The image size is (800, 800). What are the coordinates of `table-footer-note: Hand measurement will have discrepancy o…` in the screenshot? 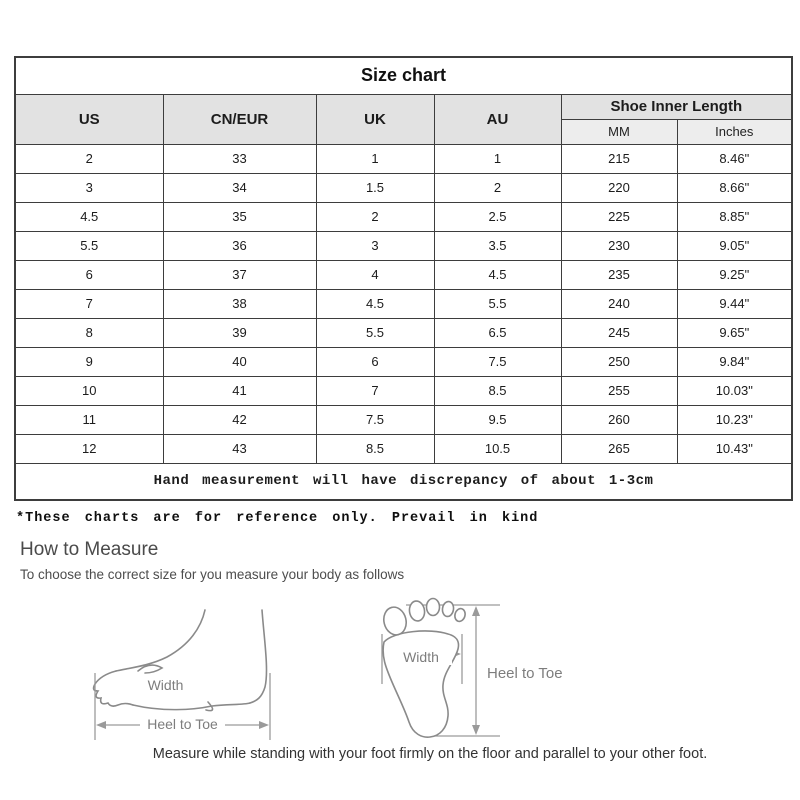 It's located at (403, 481).